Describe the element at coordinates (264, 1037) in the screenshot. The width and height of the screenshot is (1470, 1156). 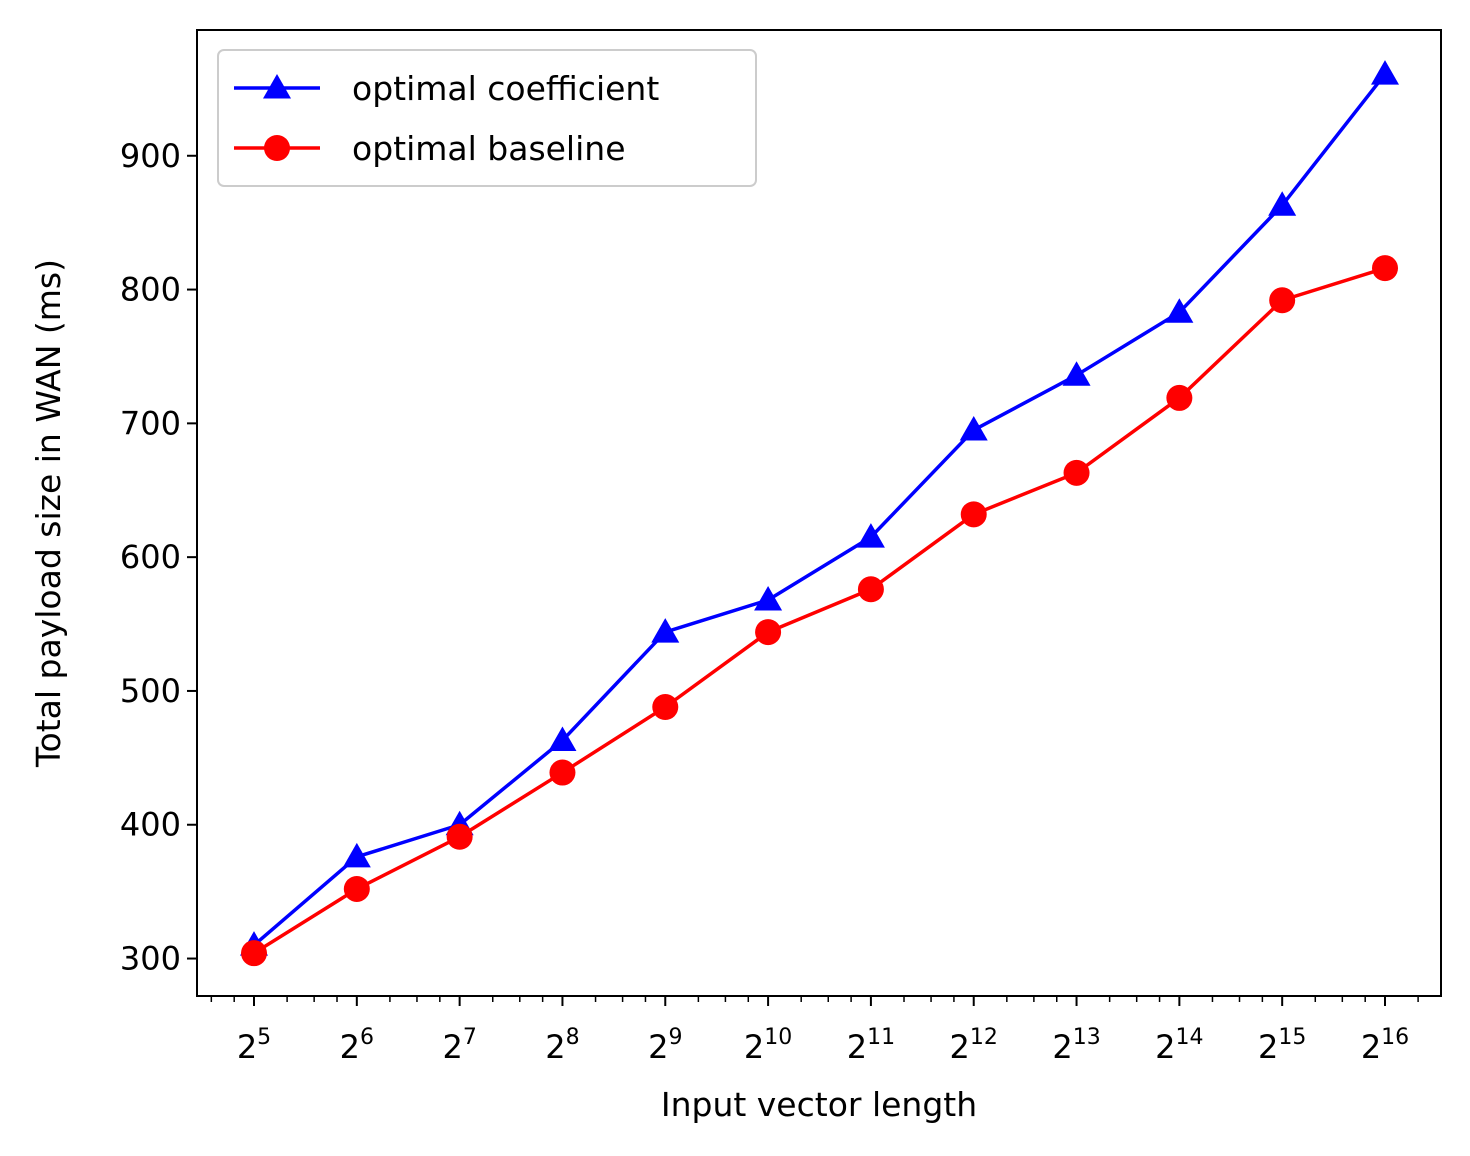
I see `x-tick-exponent: 5` at that location.